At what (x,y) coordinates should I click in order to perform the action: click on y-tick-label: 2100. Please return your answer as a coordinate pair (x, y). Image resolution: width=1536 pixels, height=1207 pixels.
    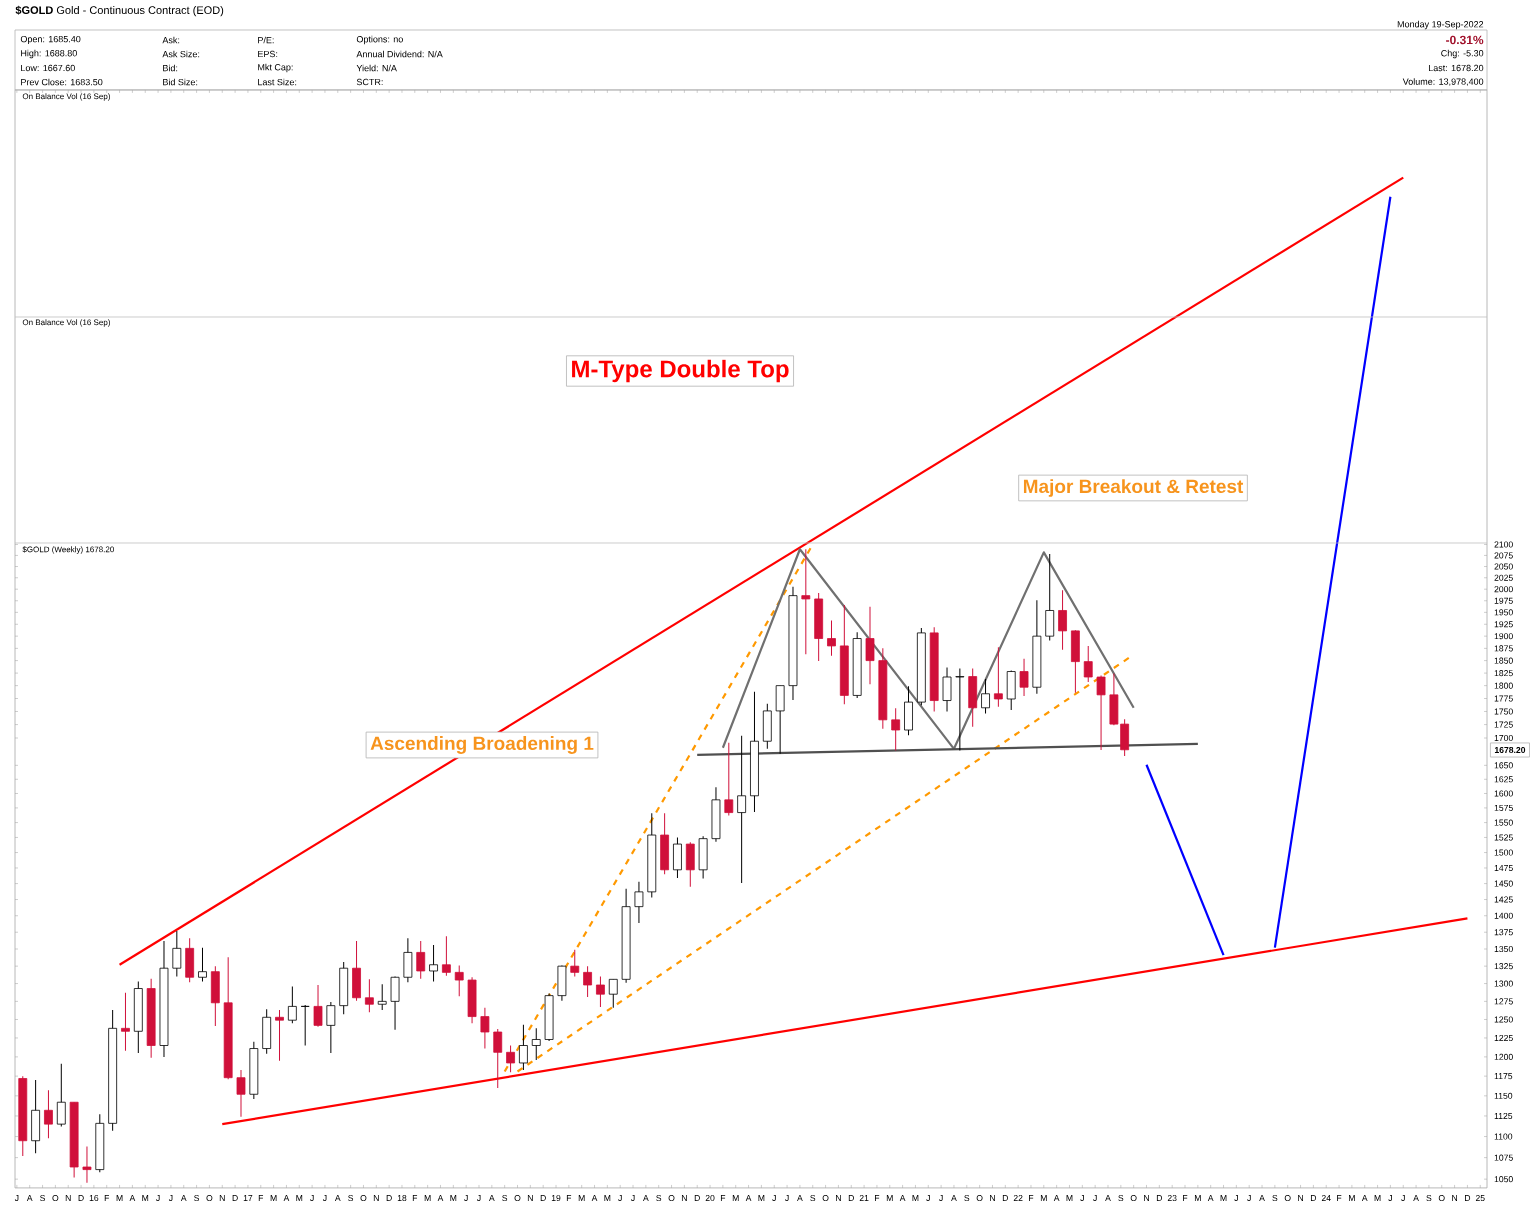
    Looking at the image, I should click on (1503, 544).